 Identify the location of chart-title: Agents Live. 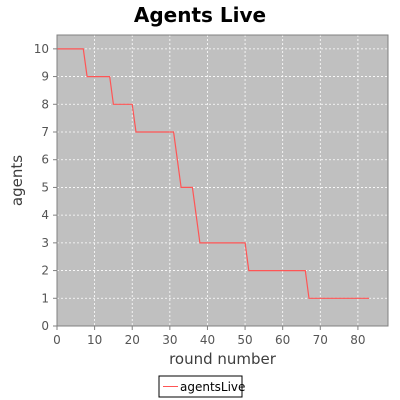
(200, 15).